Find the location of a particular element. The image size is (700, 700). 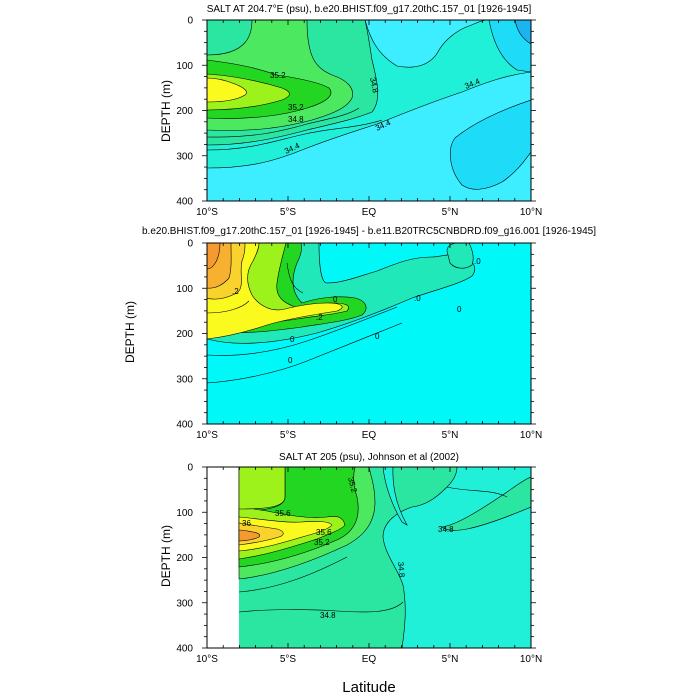

panel-1-plot is located at coordinates (369, 110).